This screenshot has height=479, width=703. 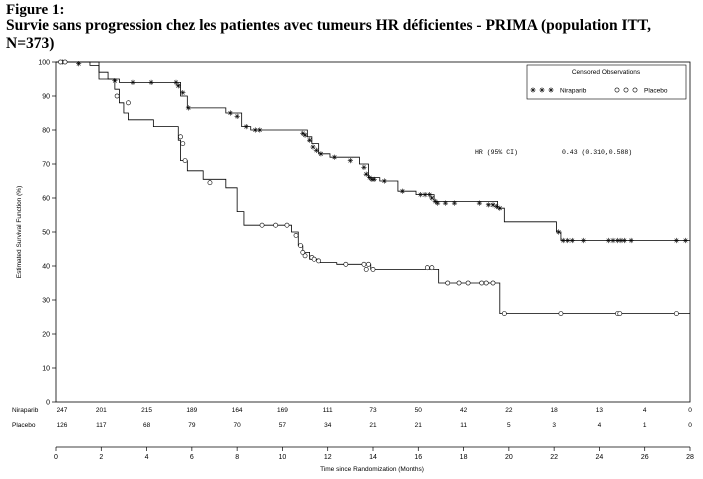 I want to click on risk-cell: 5, so click(x=509, y=425).